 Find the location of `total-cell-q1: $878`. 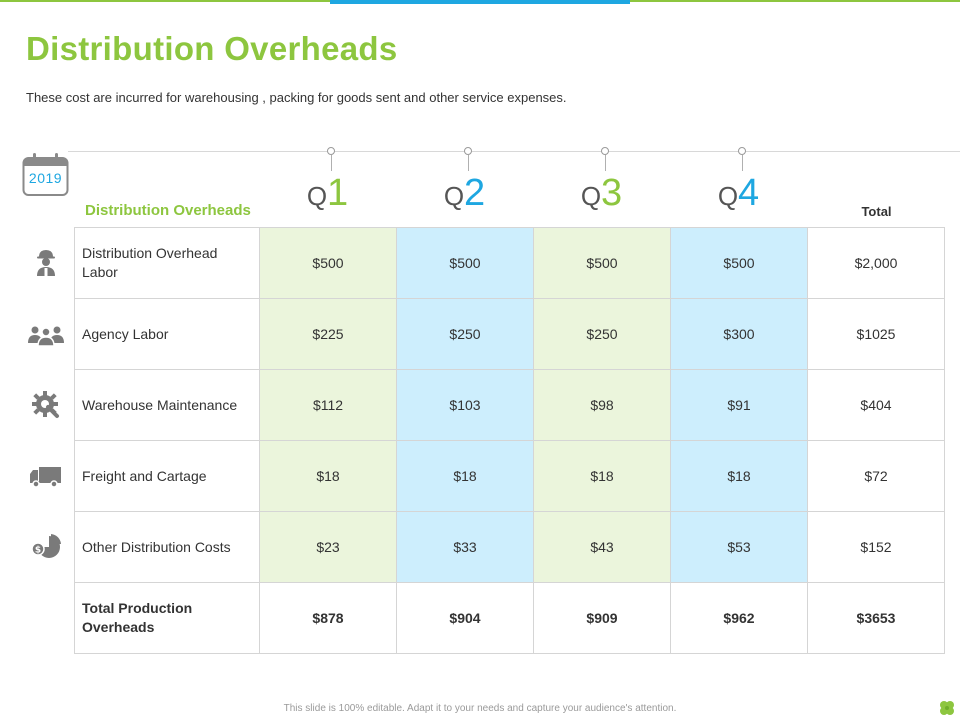

total-cell-q1: $878 is located at coordinates (328, 618).